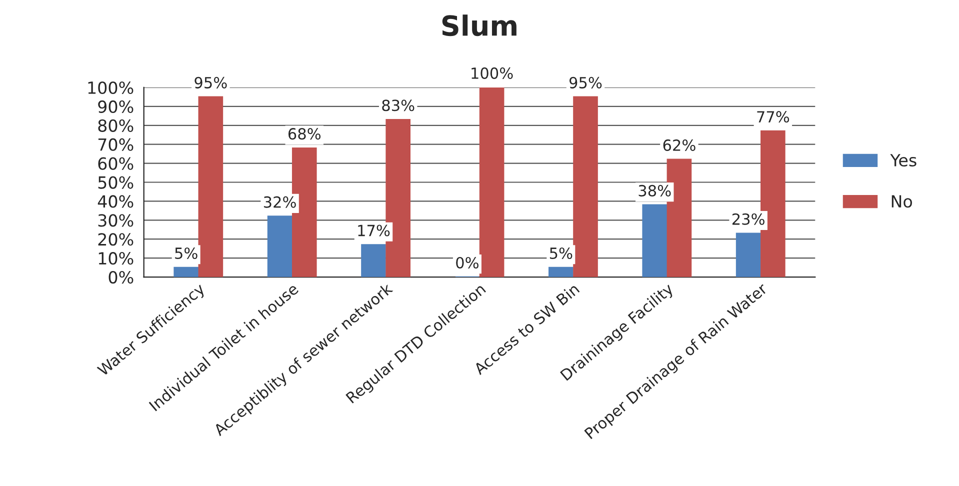 The height and width of the screenshot is (486, 959). What do you see at coordinates (116, 239) in the screenshot?
I see `y-tick-label: 20%` at bounding box center [116, 239].